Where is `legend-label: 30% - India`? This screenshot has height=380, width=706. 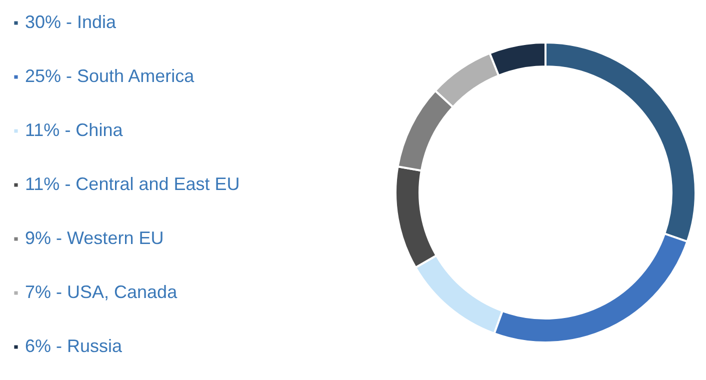
legend-label: 30% - India is located at coordinates (70, 22).